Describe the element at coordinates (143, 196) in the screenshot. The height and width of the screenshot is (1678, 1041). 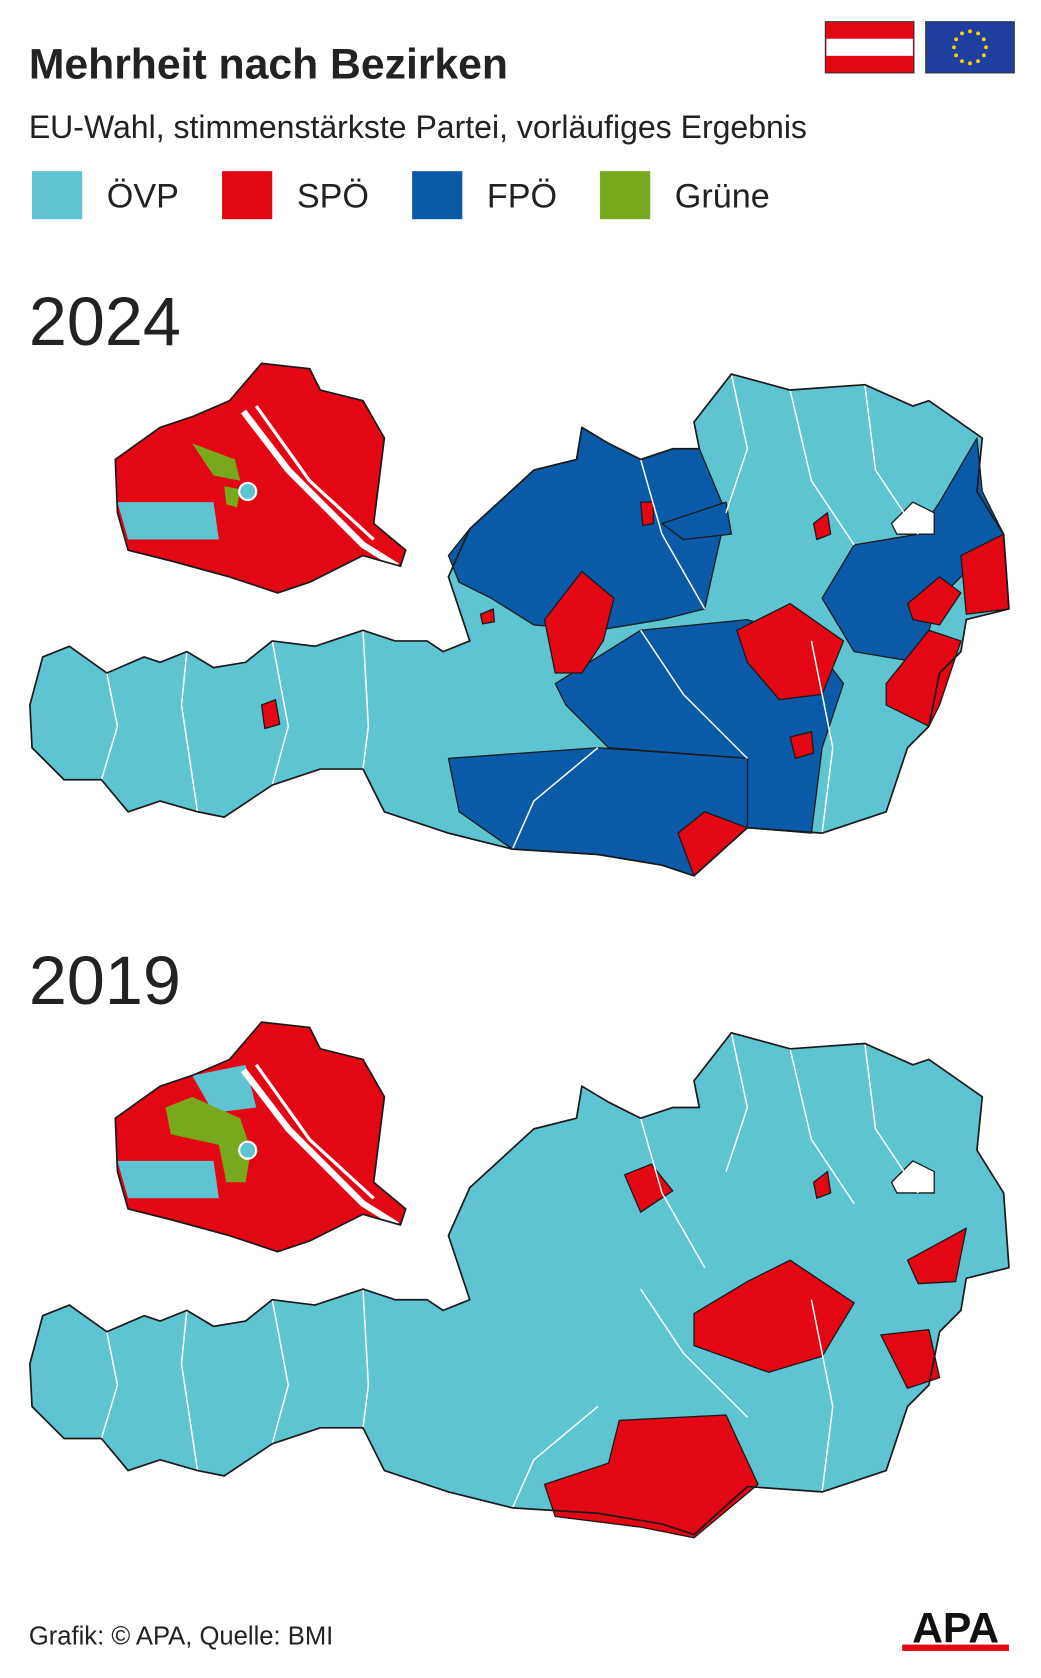
I see `legend-label: ÖVP` at that location.